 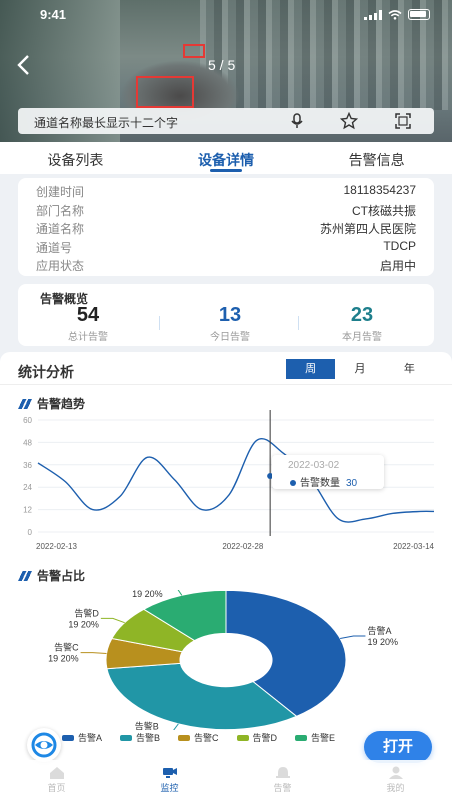 I want to click on image-pager: 5 / 5, so click(x=222, y=65).